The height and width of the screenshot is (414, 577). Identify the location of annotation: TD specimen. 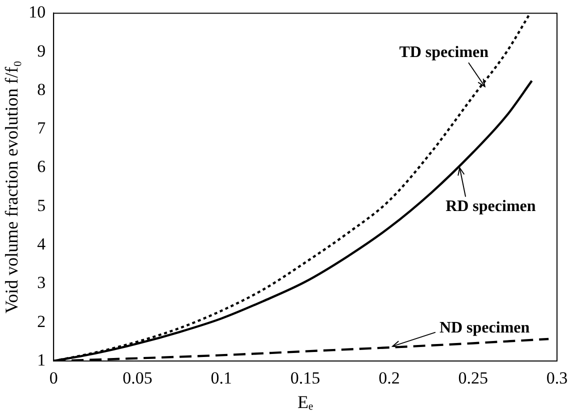
(444, 52).